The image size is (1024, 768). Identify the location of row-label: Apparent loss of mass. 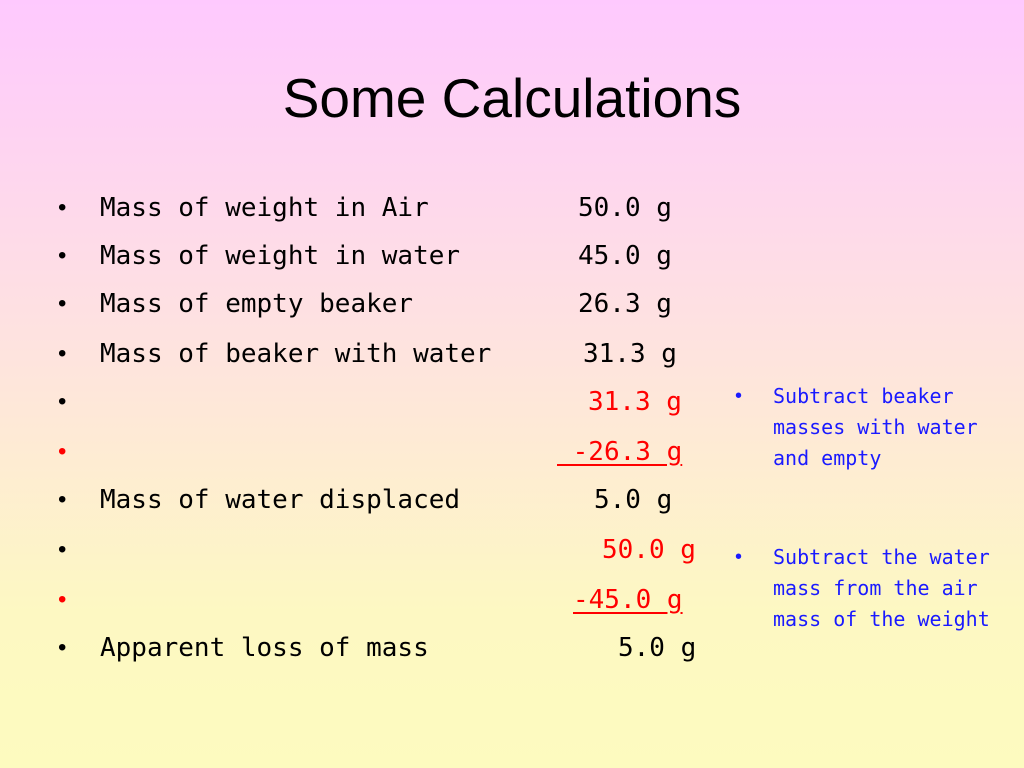
(264, 648).